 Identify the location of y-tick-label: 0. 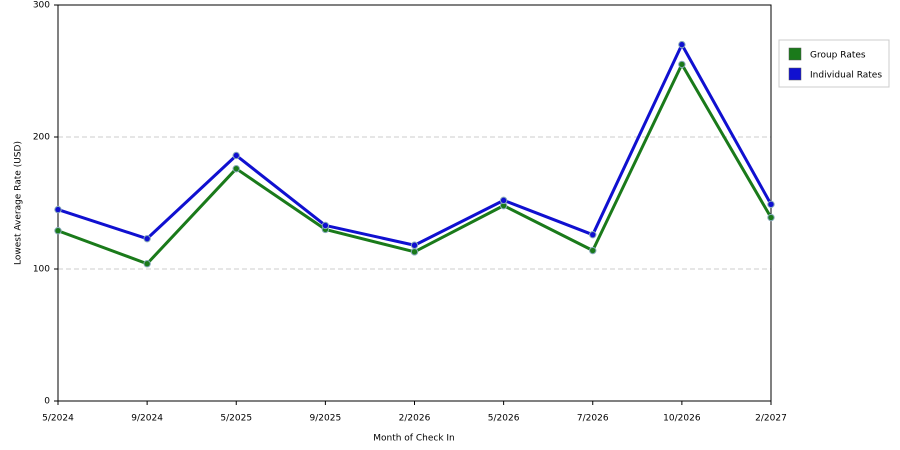
(47, 402).